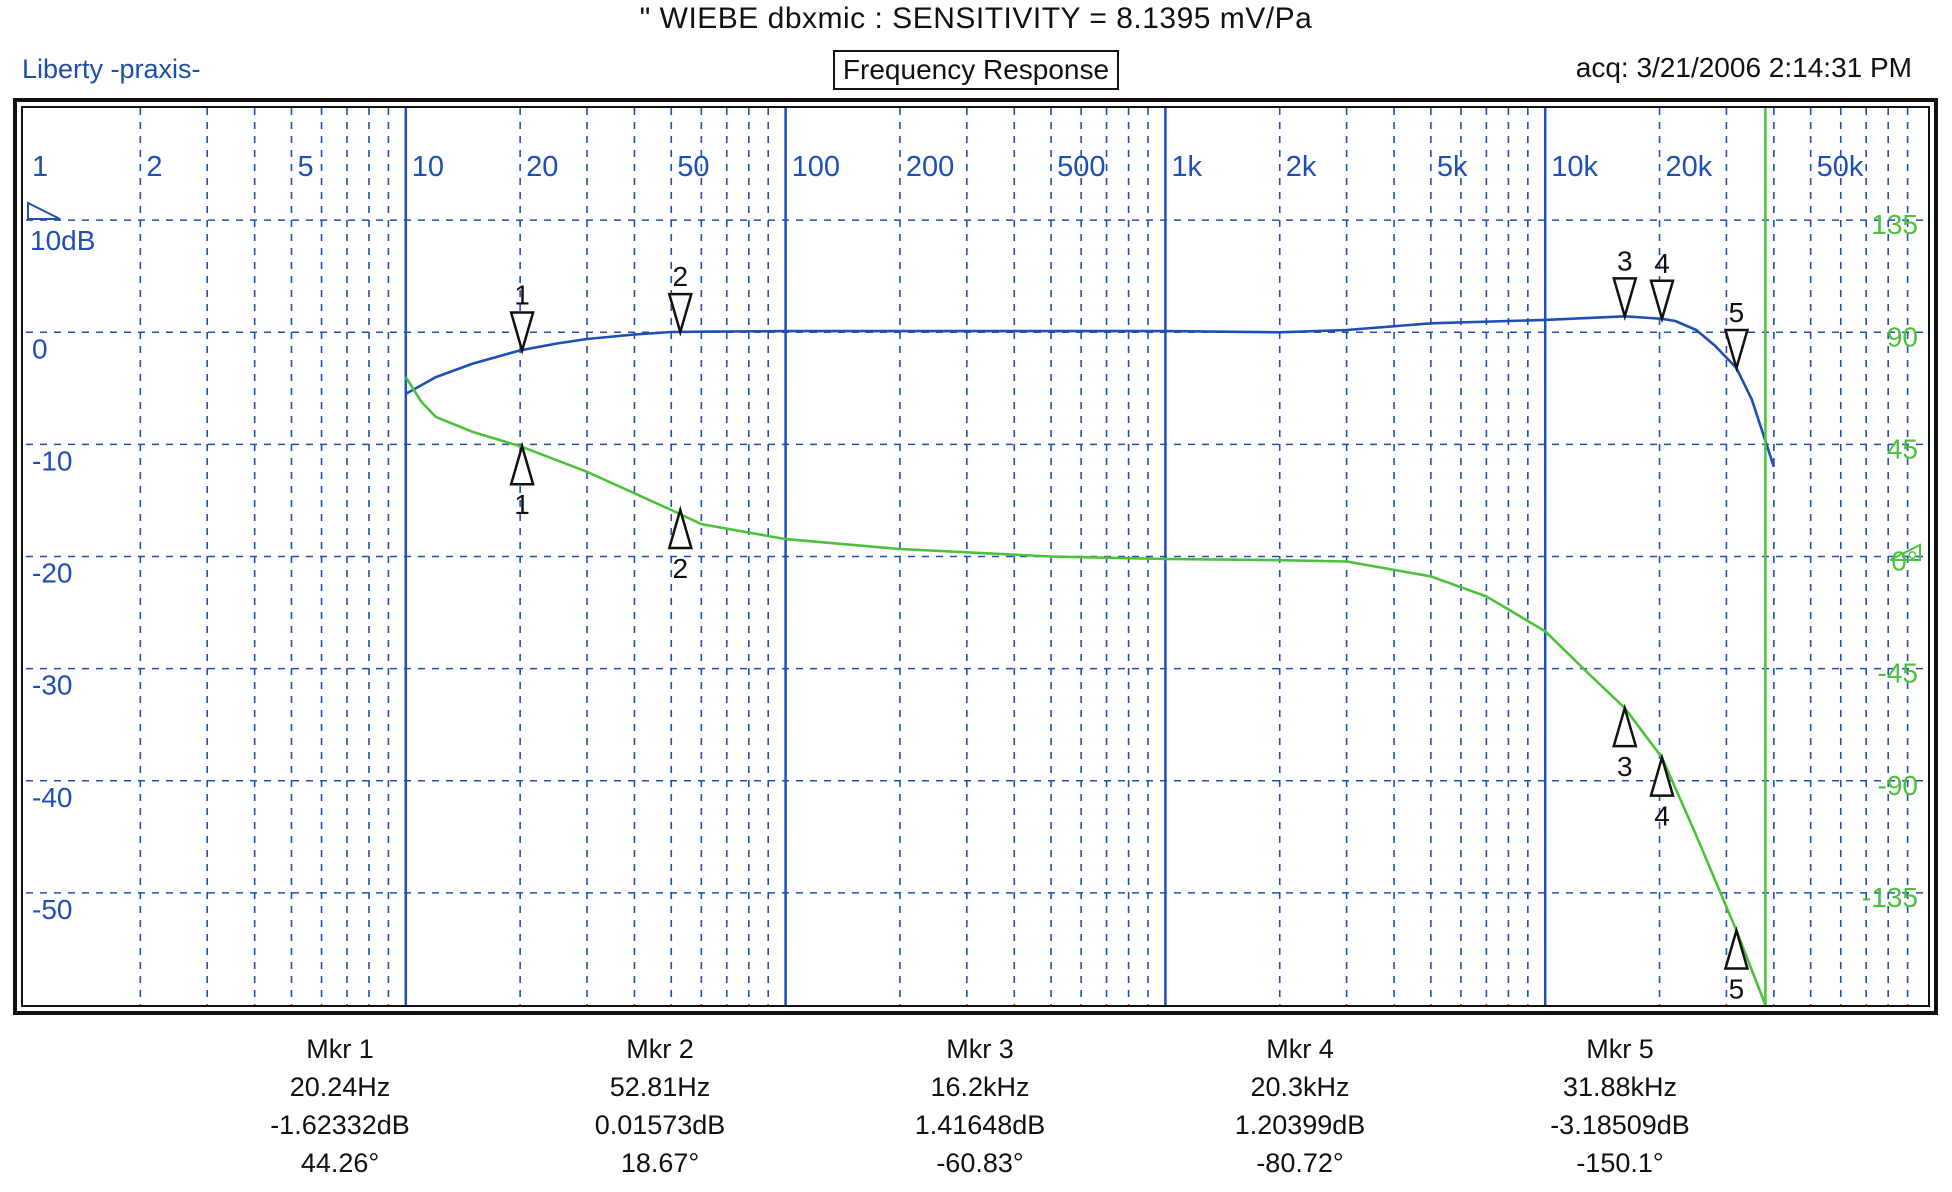 The width and height of the screenshot is (1952, 1192). What do you see at coordinates (660, 1049) in the screenshot?
I see `marker-readout-name: Mkr 2` at bounding box center [660, 1049].